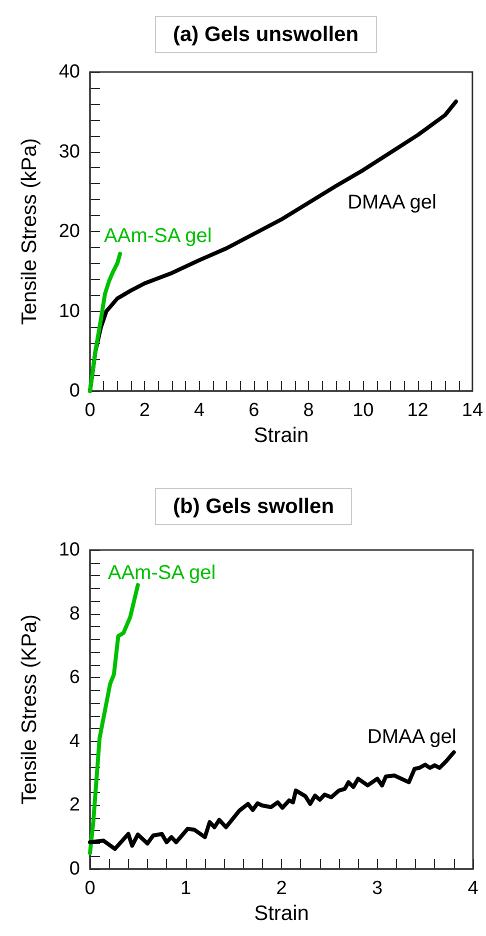  Describe the element at coordinates (363, 410) in the screenshot. I see `x-tick-label: 10` at that location.